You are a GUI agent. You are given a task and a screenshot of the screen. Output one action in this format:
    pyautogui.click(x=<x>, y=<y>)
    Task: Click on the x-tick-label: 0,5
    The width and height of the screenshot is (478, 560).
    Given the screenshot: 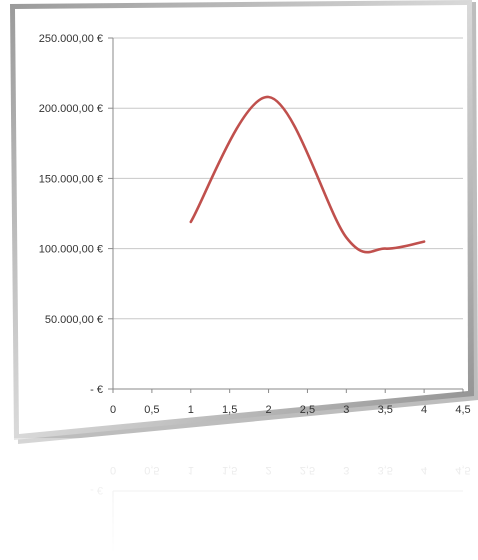 What is the action you would take?
    pyautogui.click(x=151, y=410)
    